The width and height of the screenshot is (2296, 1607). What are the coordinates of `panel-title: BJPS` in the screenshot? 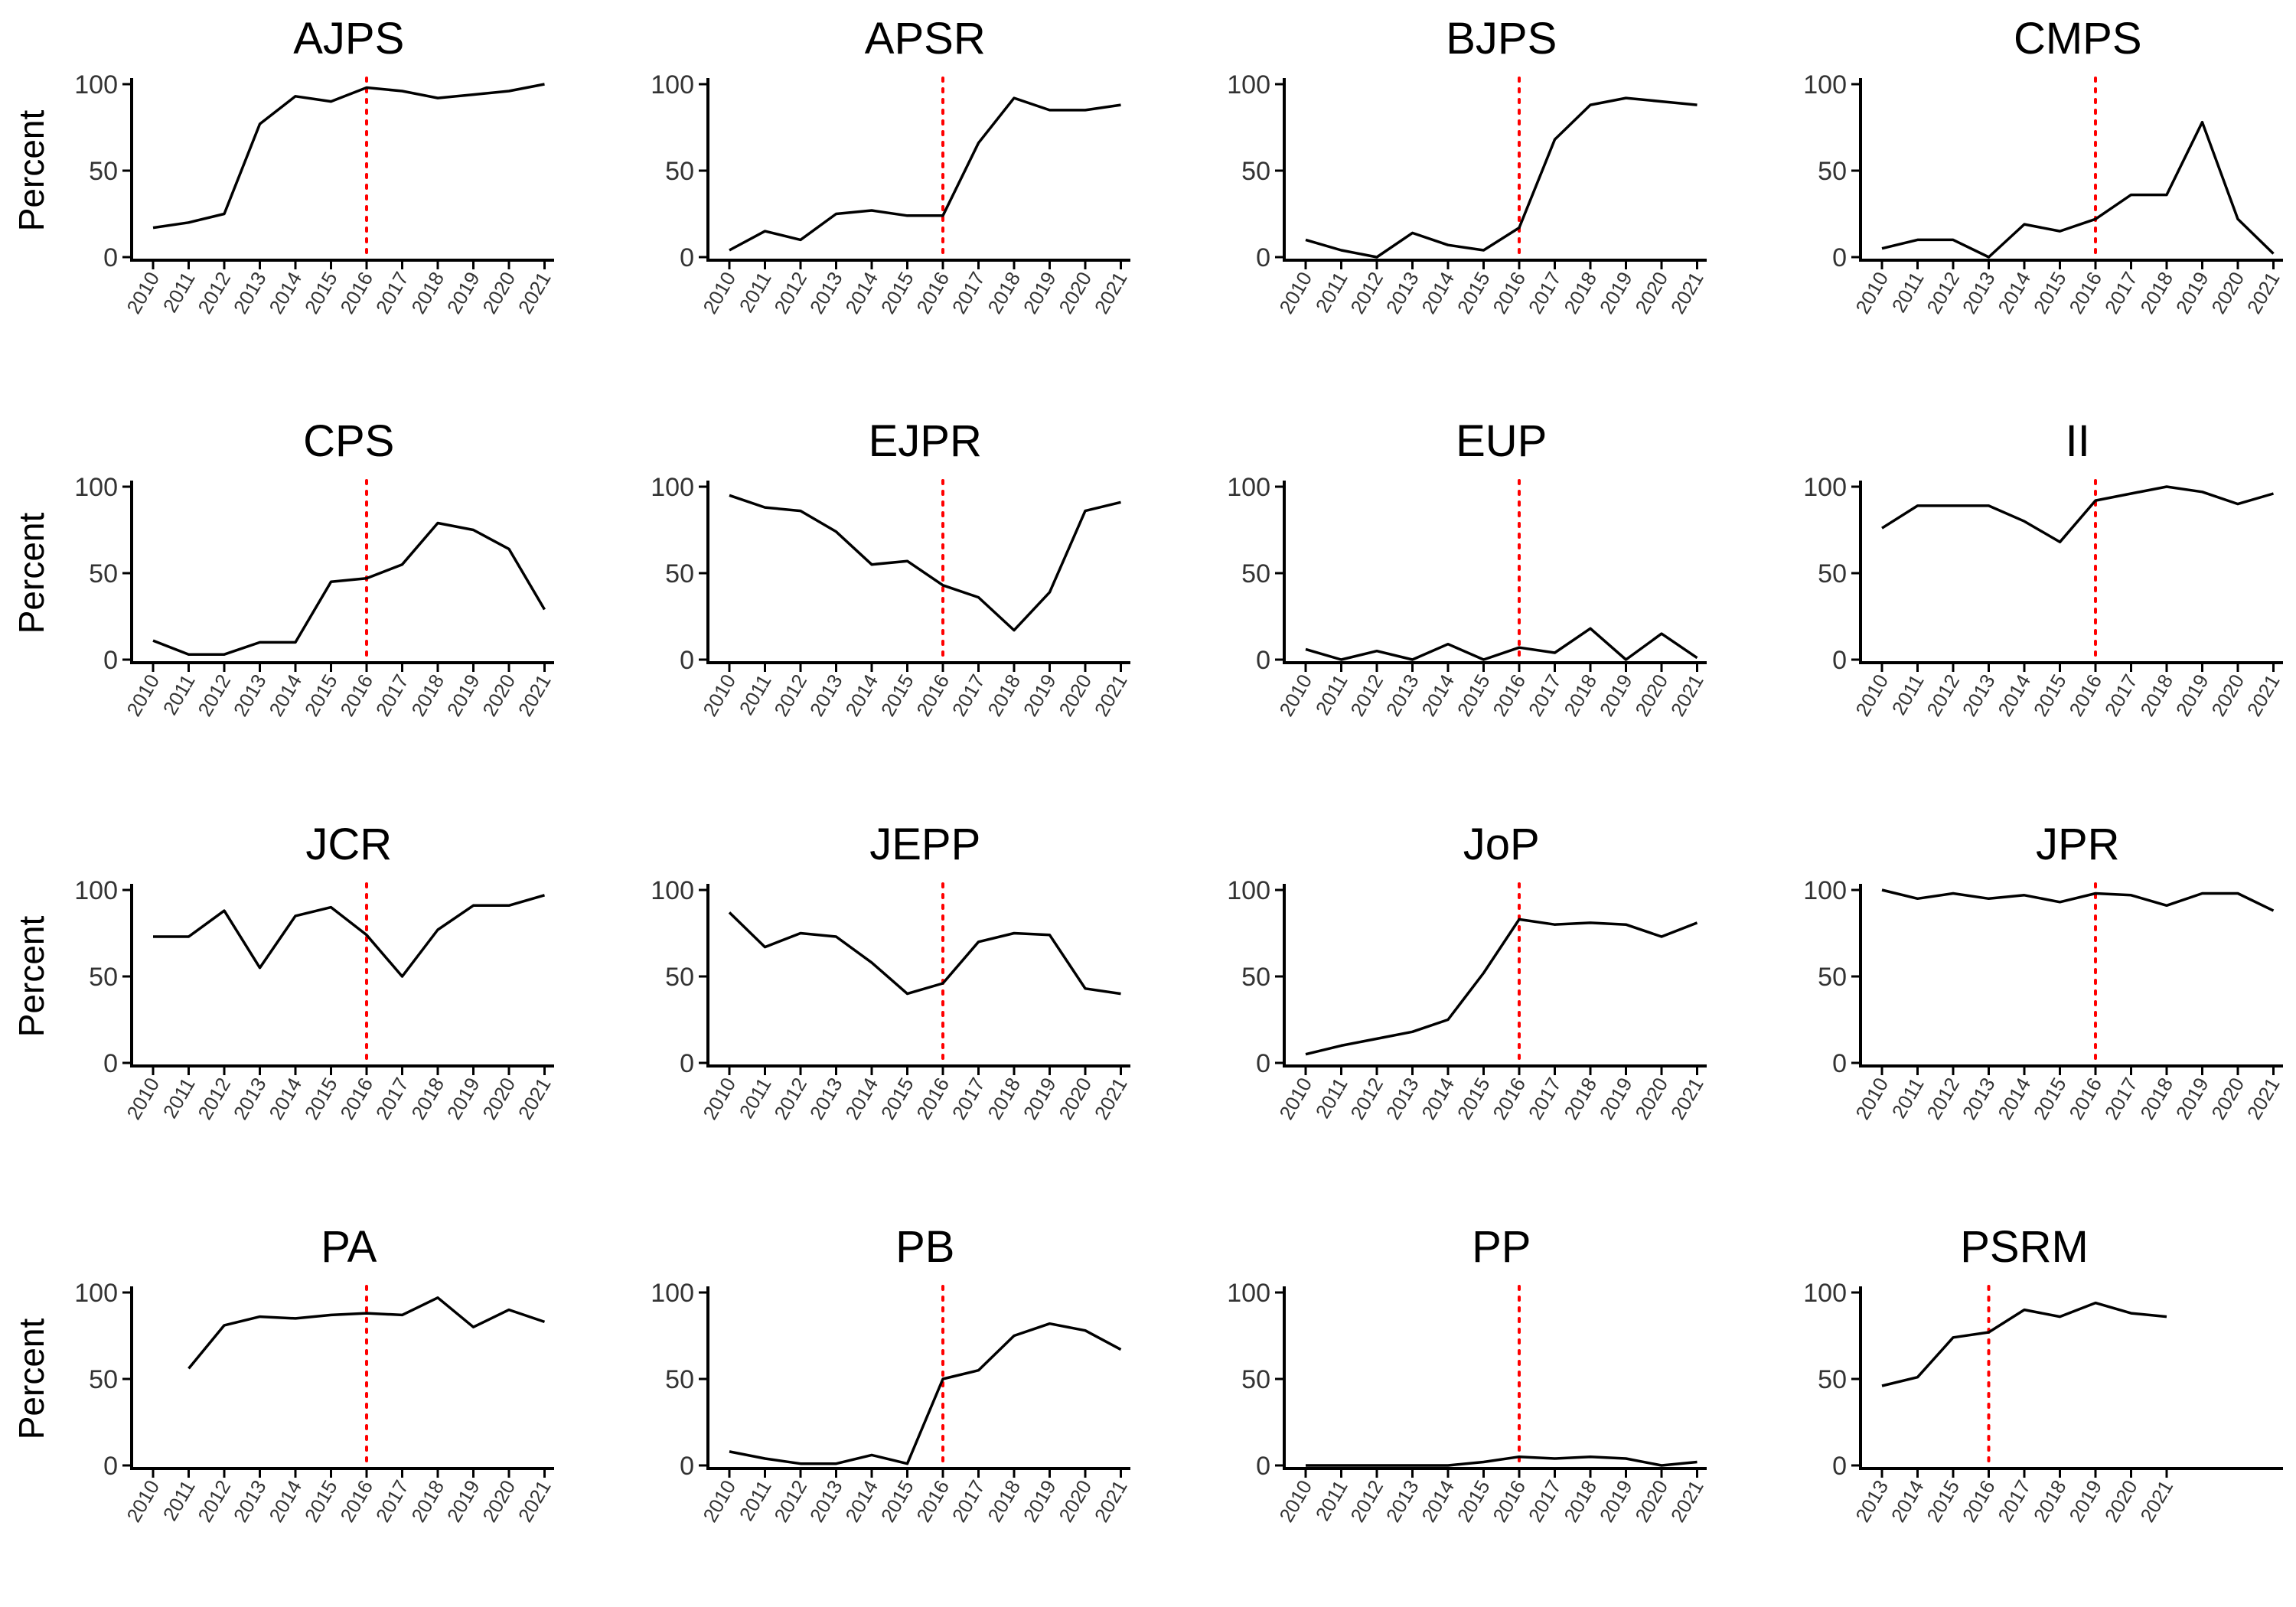 It's located at (1501, 39).